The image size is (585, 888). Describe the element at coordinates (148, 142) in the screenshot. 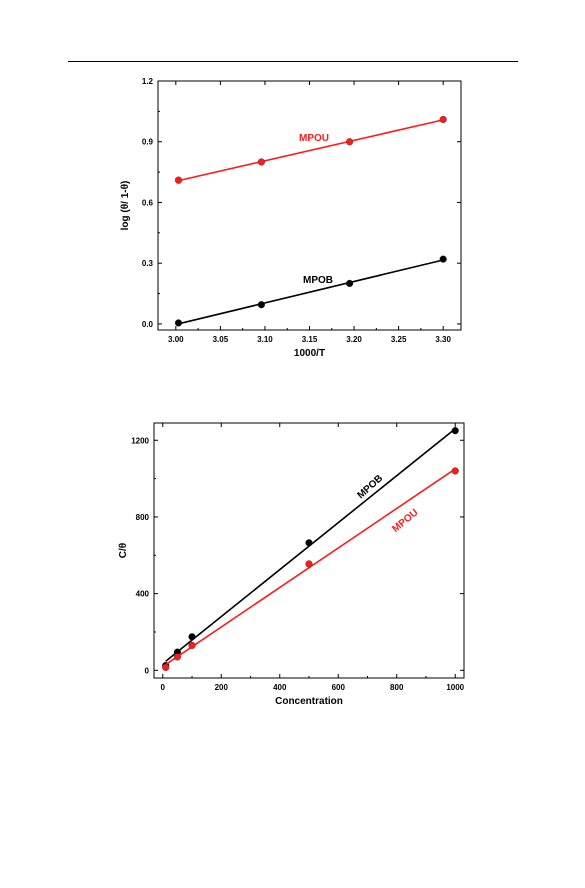

I see `y-tick-label: 0.9` at that location.